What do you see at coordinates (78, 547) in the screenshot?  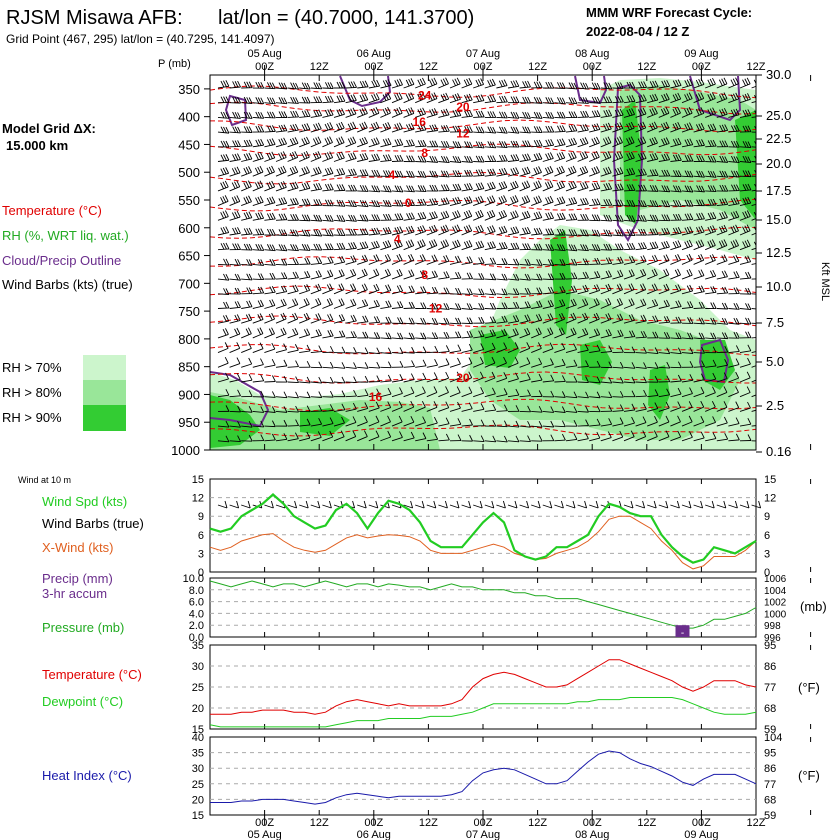 I see `wind-legend-label: X-Wind (kts)` at bounding box center [78, 547].